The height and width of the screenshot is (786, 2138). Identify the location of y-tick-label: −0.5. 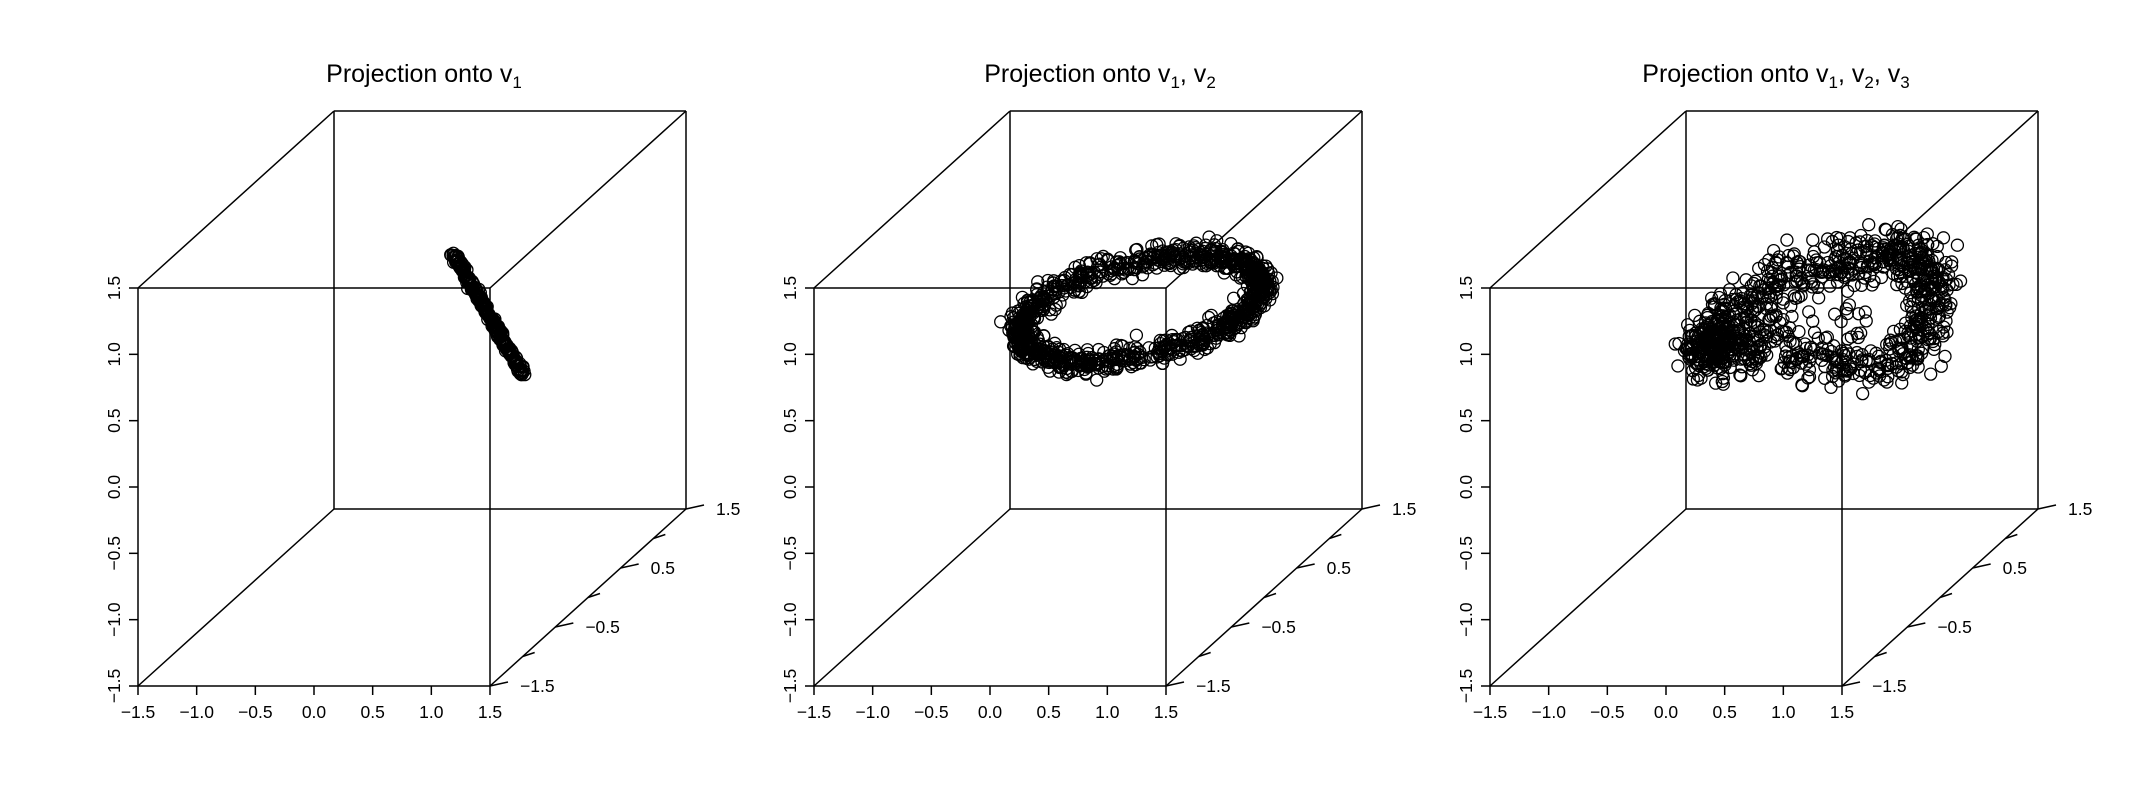
(1278, 627).